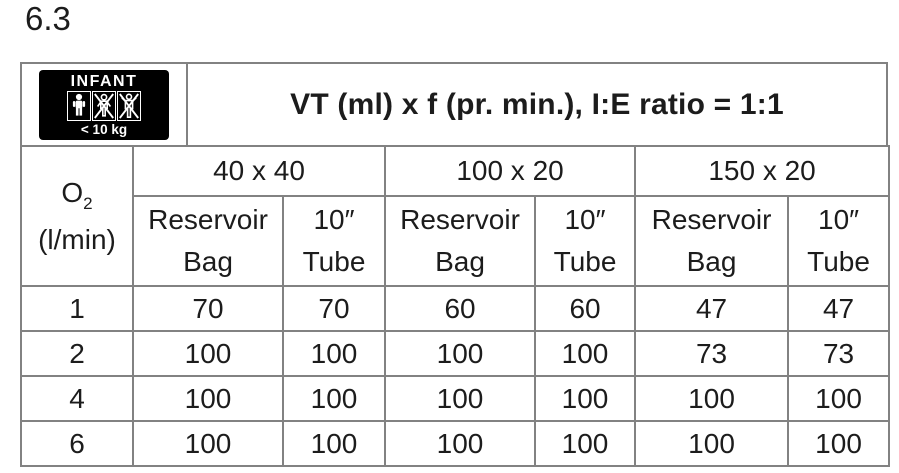 The height and width of the screenshot is (473, 899). I want to click on badge-label: INFANT, so click(104, 81).